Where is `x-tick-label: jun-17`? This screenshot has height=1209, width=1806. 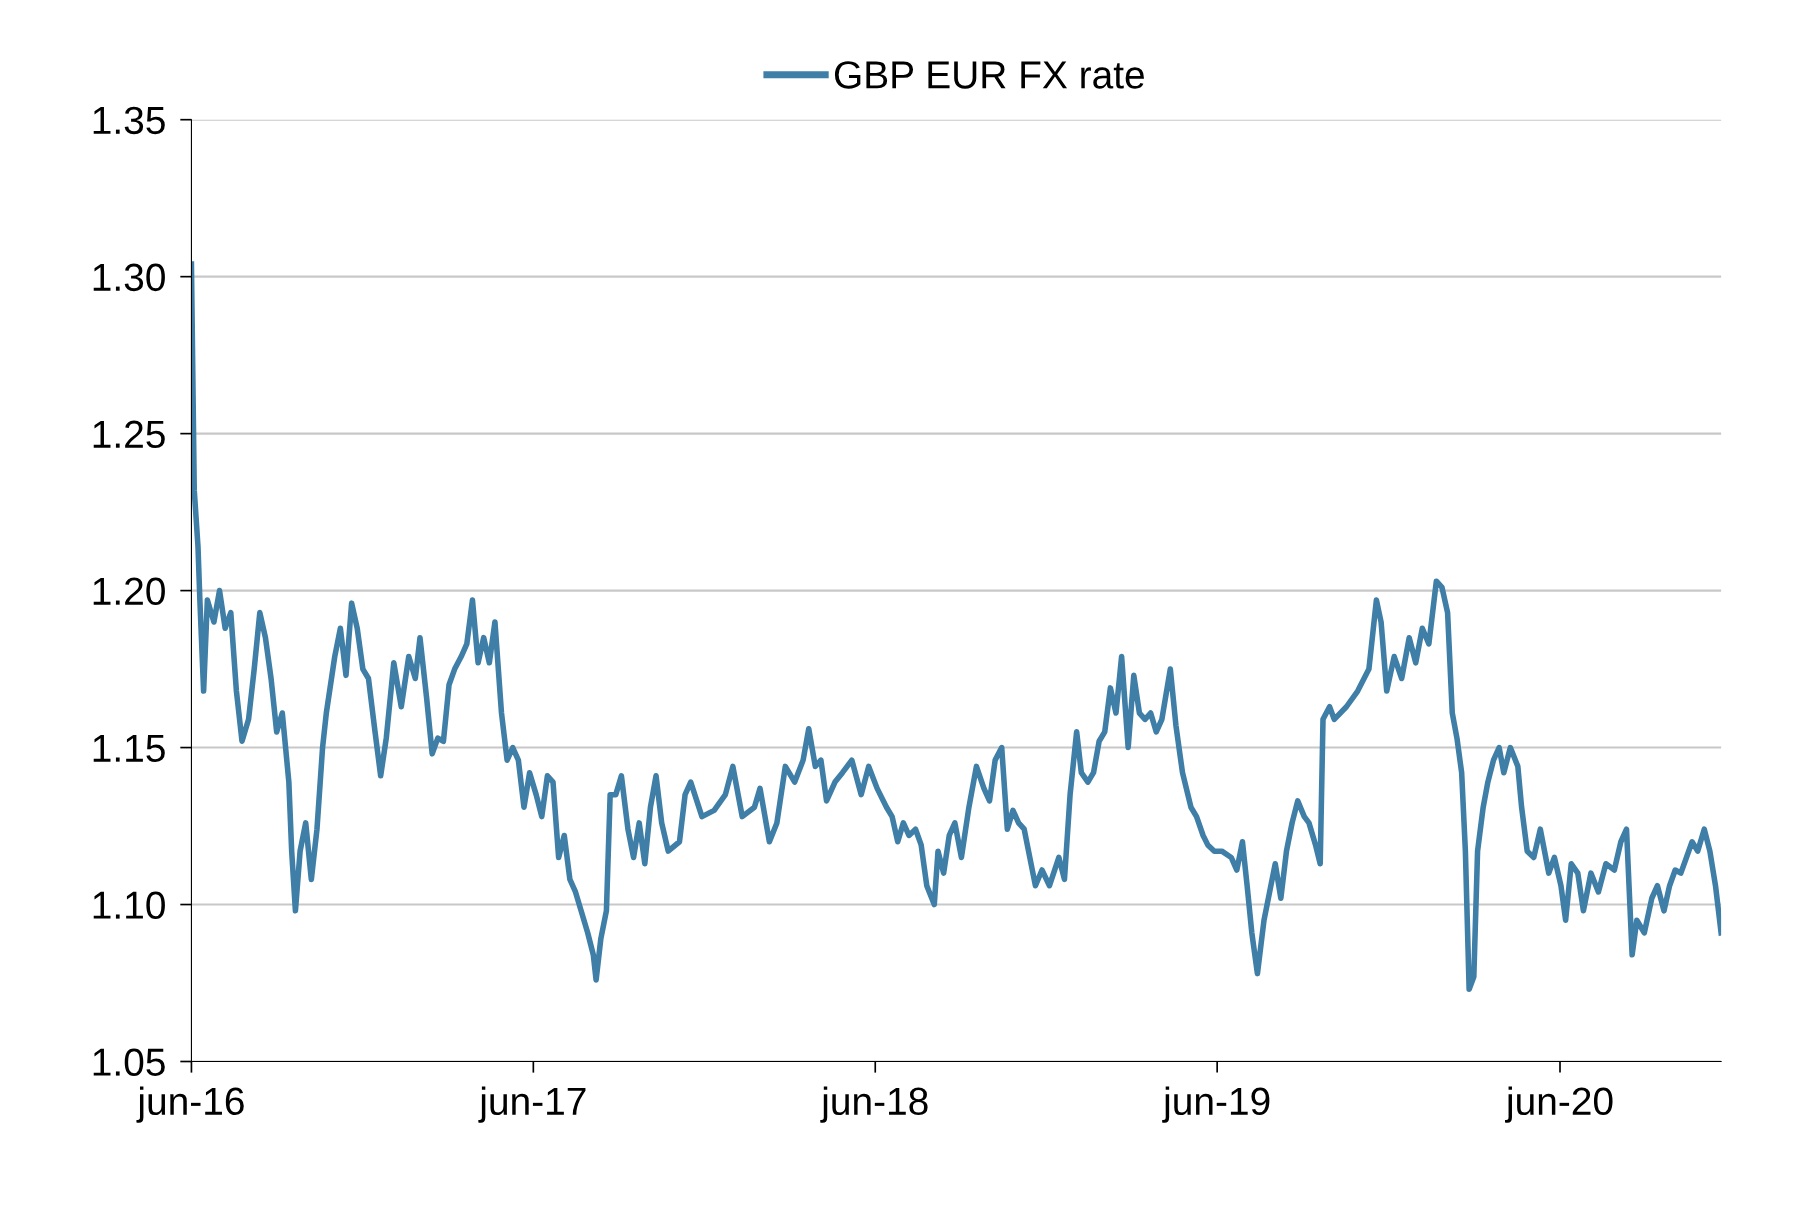
x-tick-label: jun-17 is located at coordinates (532, 1104).